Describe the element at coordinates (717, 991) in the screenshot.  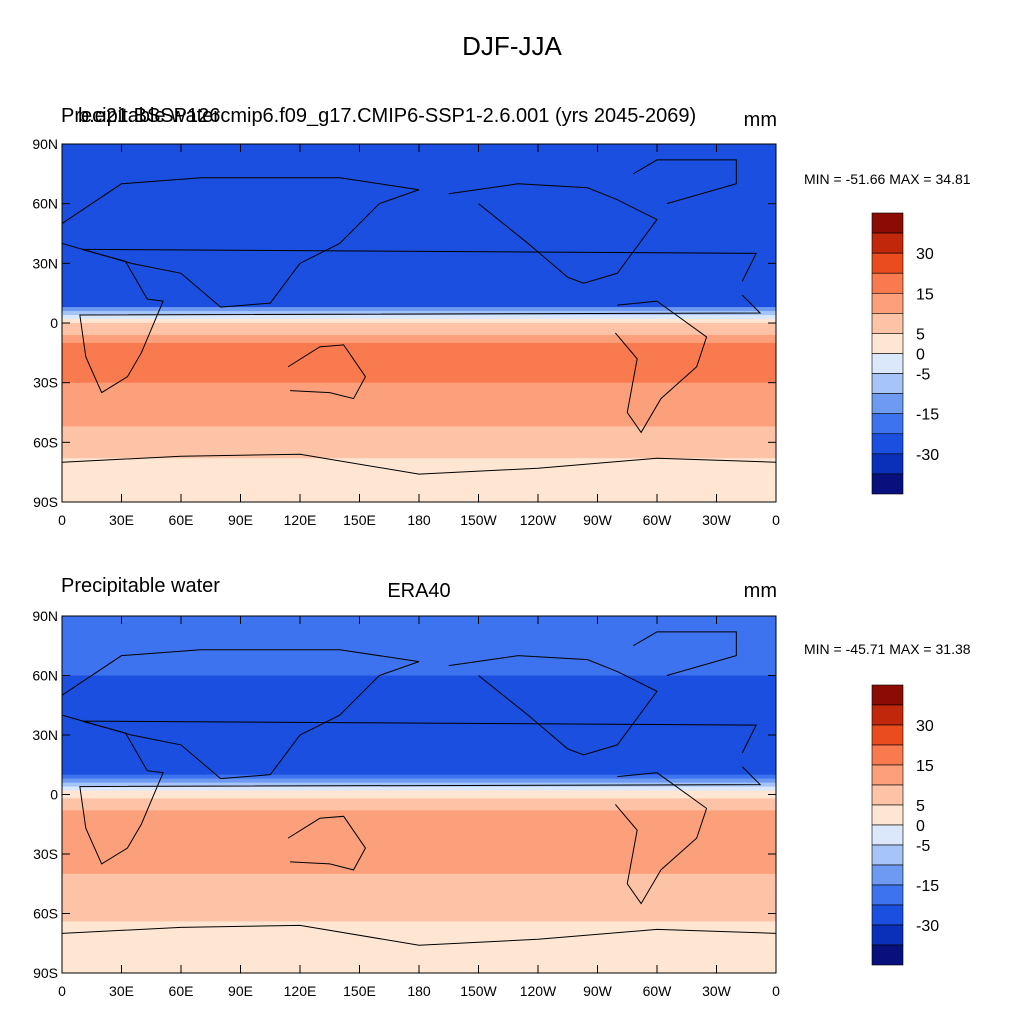
I see `x-tick-label: 30W` at that location.